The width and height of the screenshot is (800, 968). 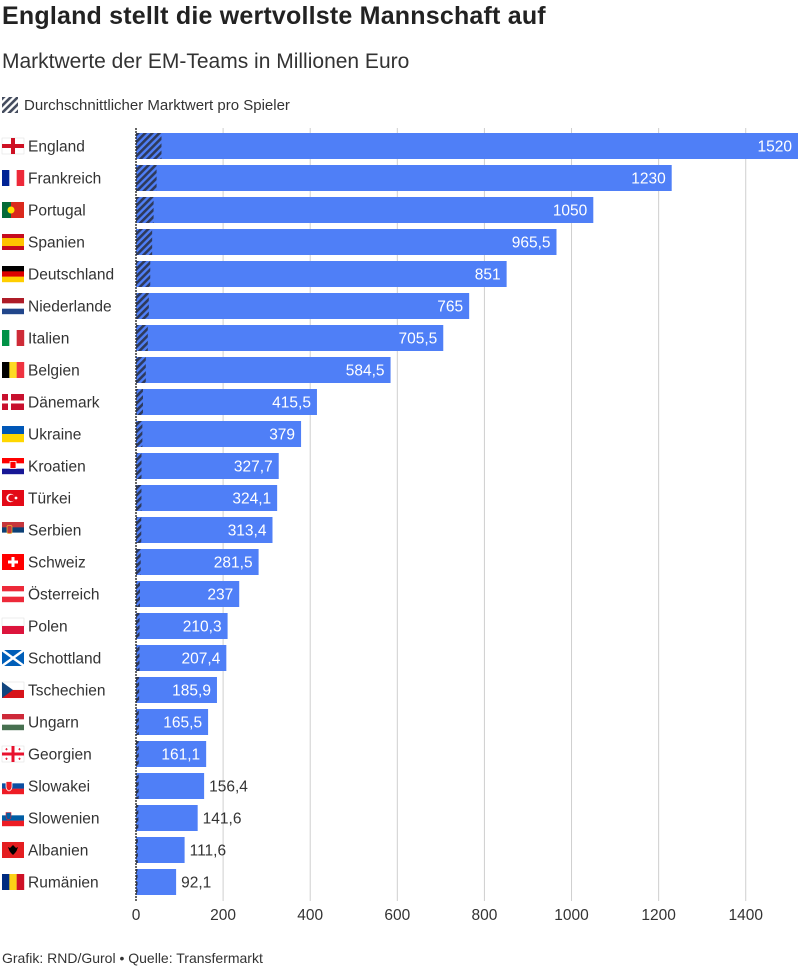 I want to click on category-label: Ukraine, so click(x=54, y=435).